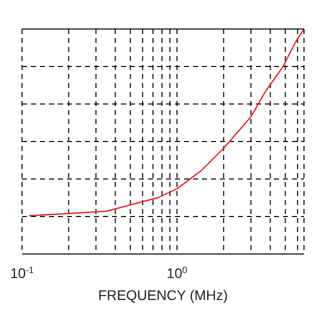 The image size is (320, 320). What do you see at coordinates (177, 273) in the screenshot?
I see `x-tick-label: 10$^{0}$` at bounding box center [177, 273].